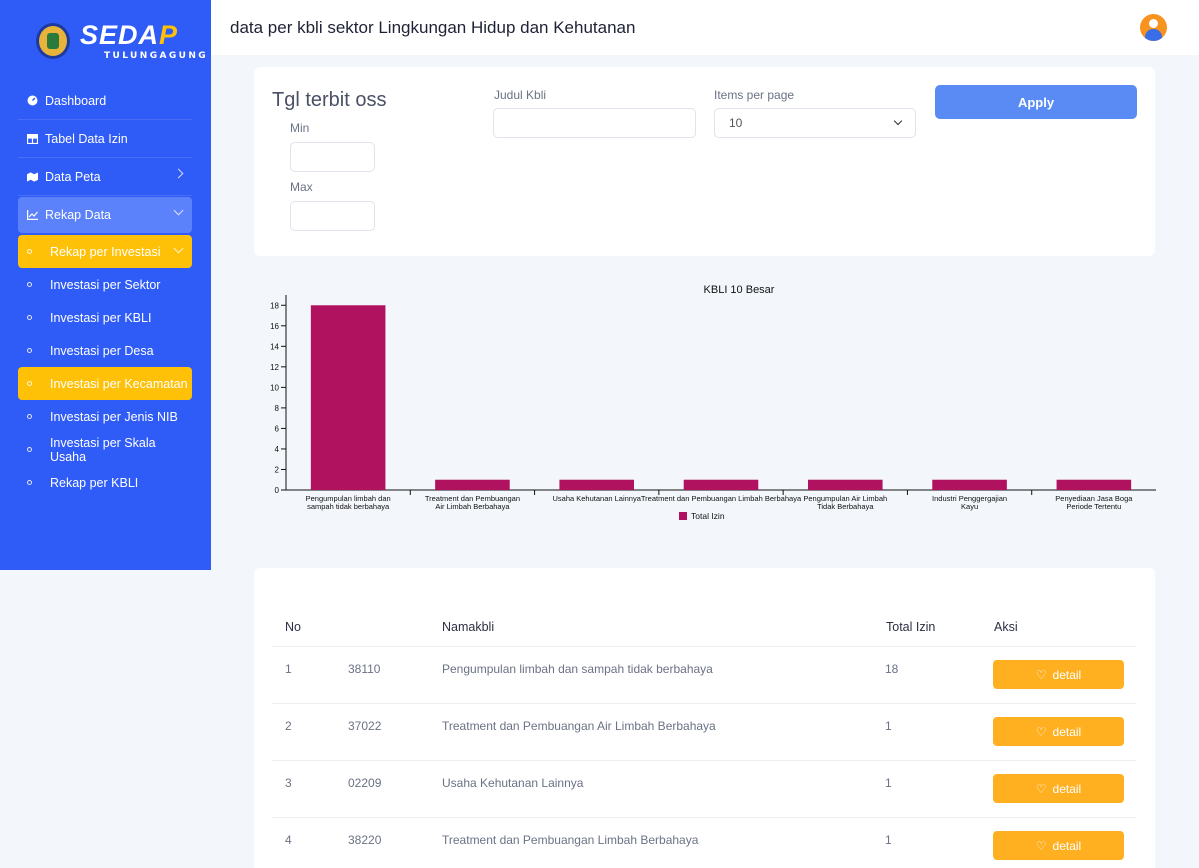 Image resolution: width=1199 pixels, height=868 pixels. What do you see at coordinates (1153, 35) in the screenshot?
I see `avatar-body` at bounding box center [1153, 35].